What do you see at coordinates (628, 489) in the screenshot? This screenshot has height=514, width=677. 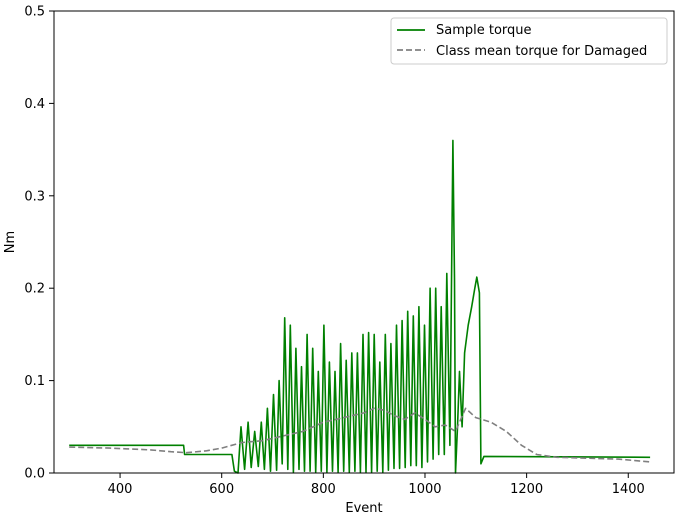 I see `x-tick-label-1400: 1400` at bounding box center [628, 489].